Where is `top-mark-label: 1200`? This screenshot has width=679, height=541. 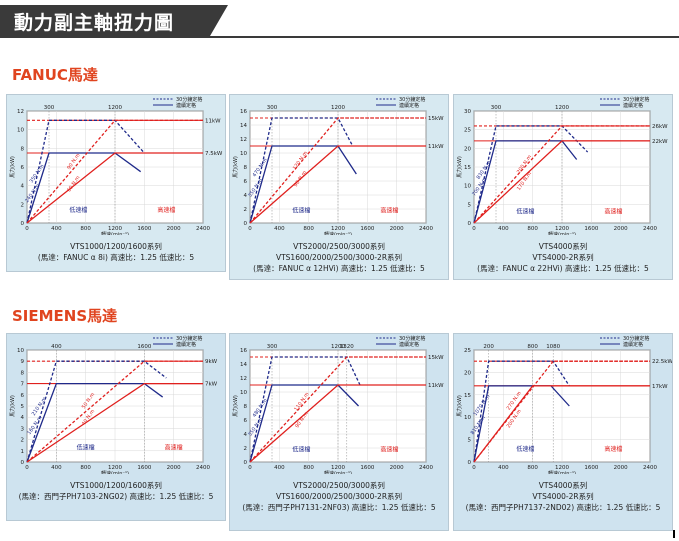 top-mark-label: 1200 is located at coordinates (338, 347).